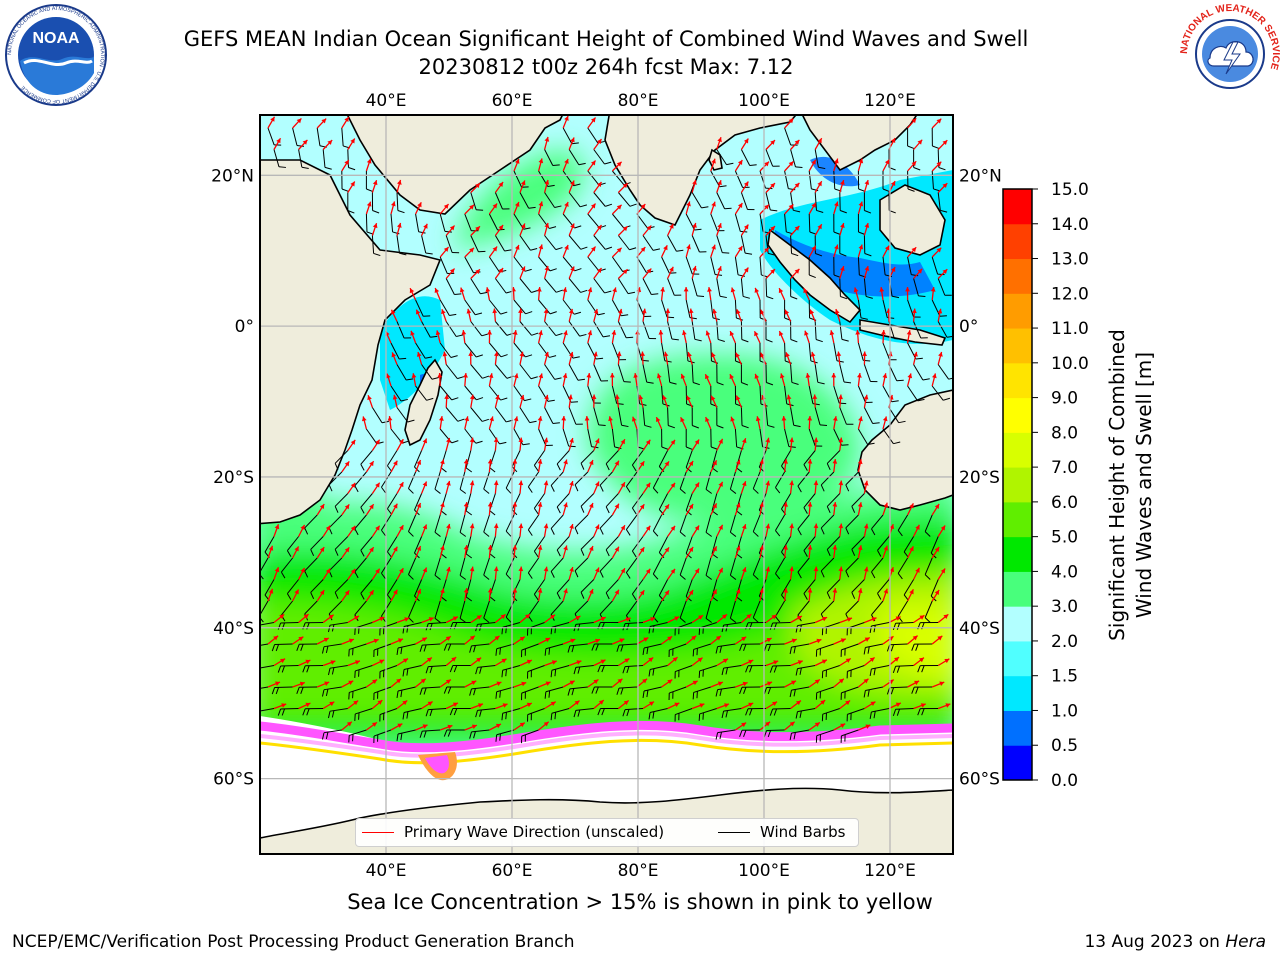 This screenshot has height=960, width=1280. I want to click on footer-date: 13 Aug 2023 on Hera, so click(1175, 942).